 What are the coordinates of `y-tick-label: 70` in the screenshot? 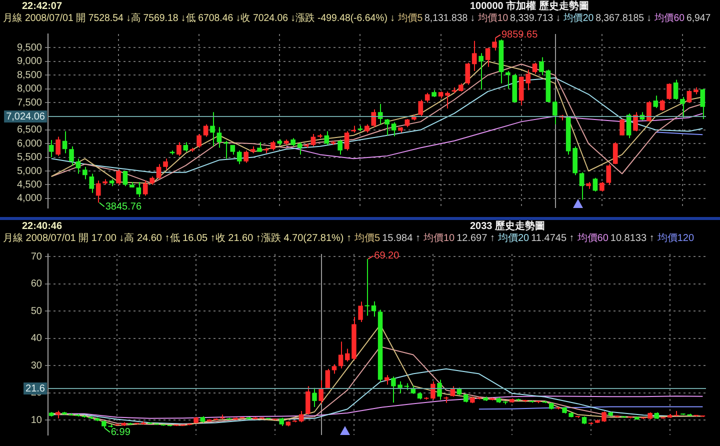 It's located at (36, 256).